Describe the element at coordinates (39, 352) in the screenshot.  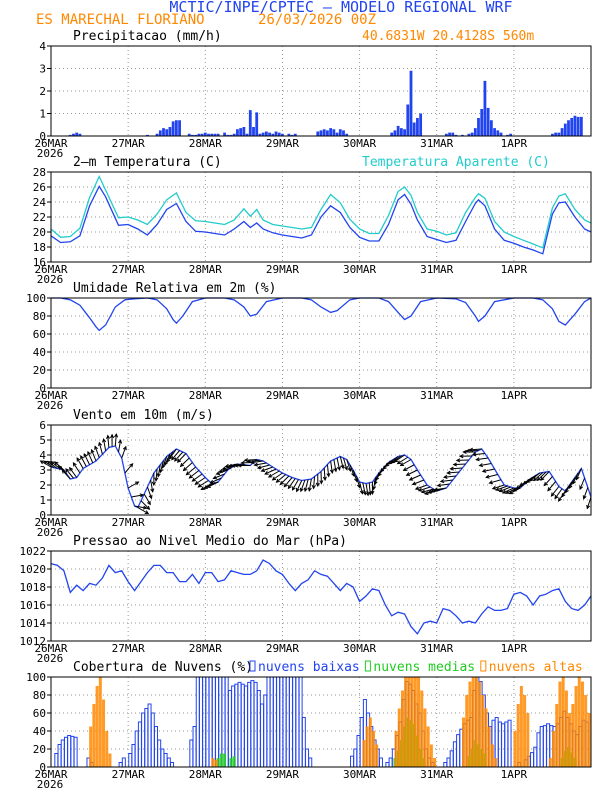
I see `y-tick-label: 40` at that location.